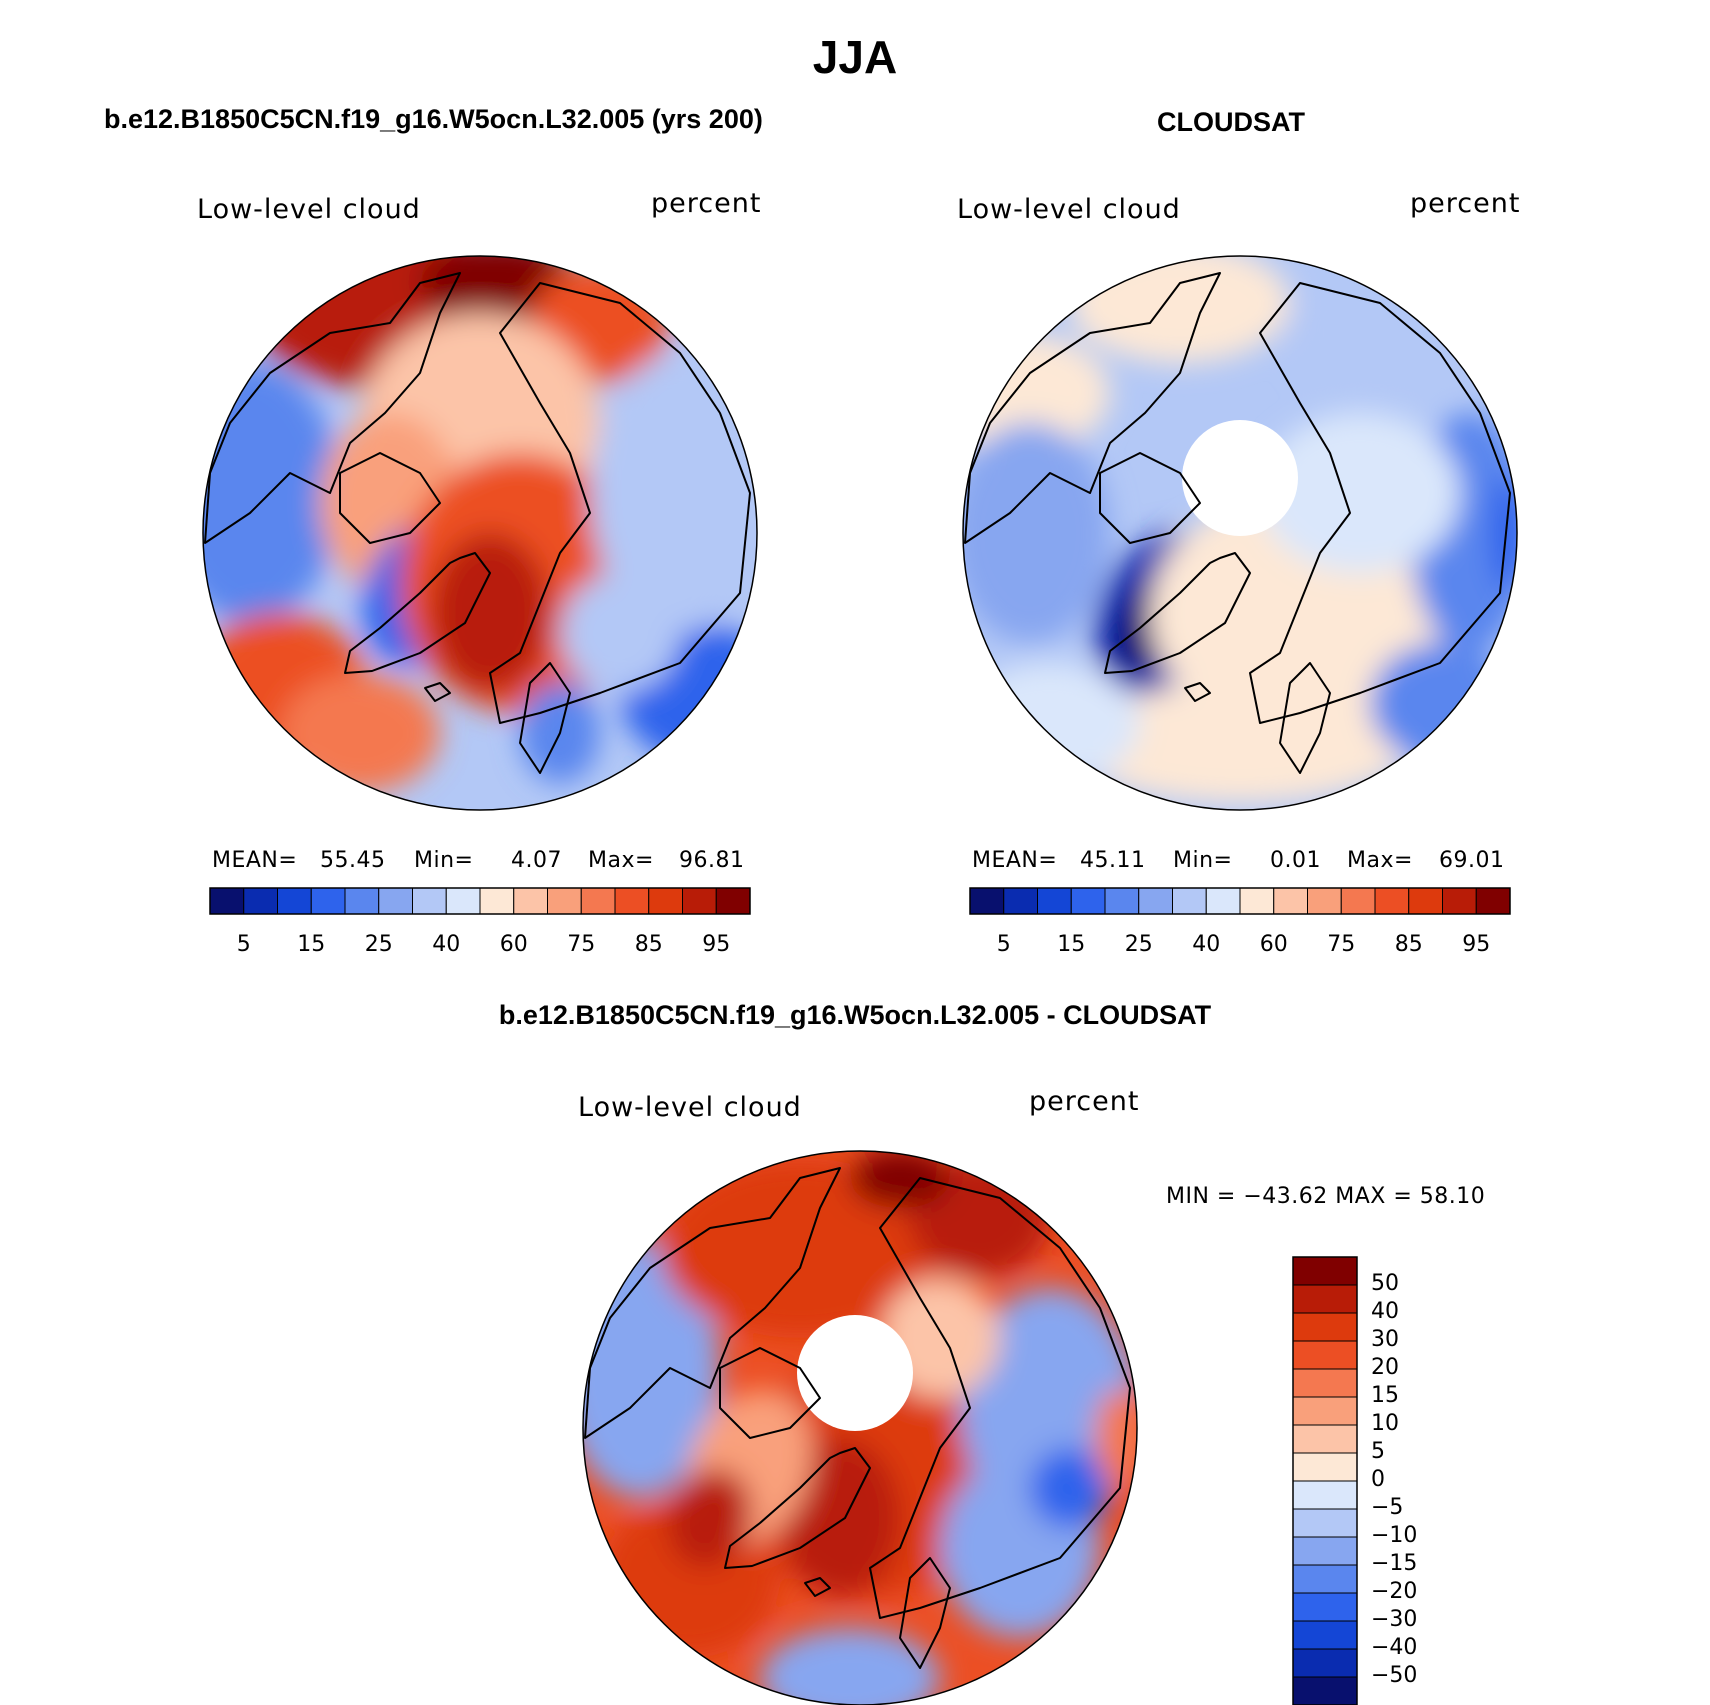 The image size is (1710, 1705). What do you see at coordinates (855, 57) in the screenshot?
I see `figure-title: JJA` at bounding box center [855, 57].